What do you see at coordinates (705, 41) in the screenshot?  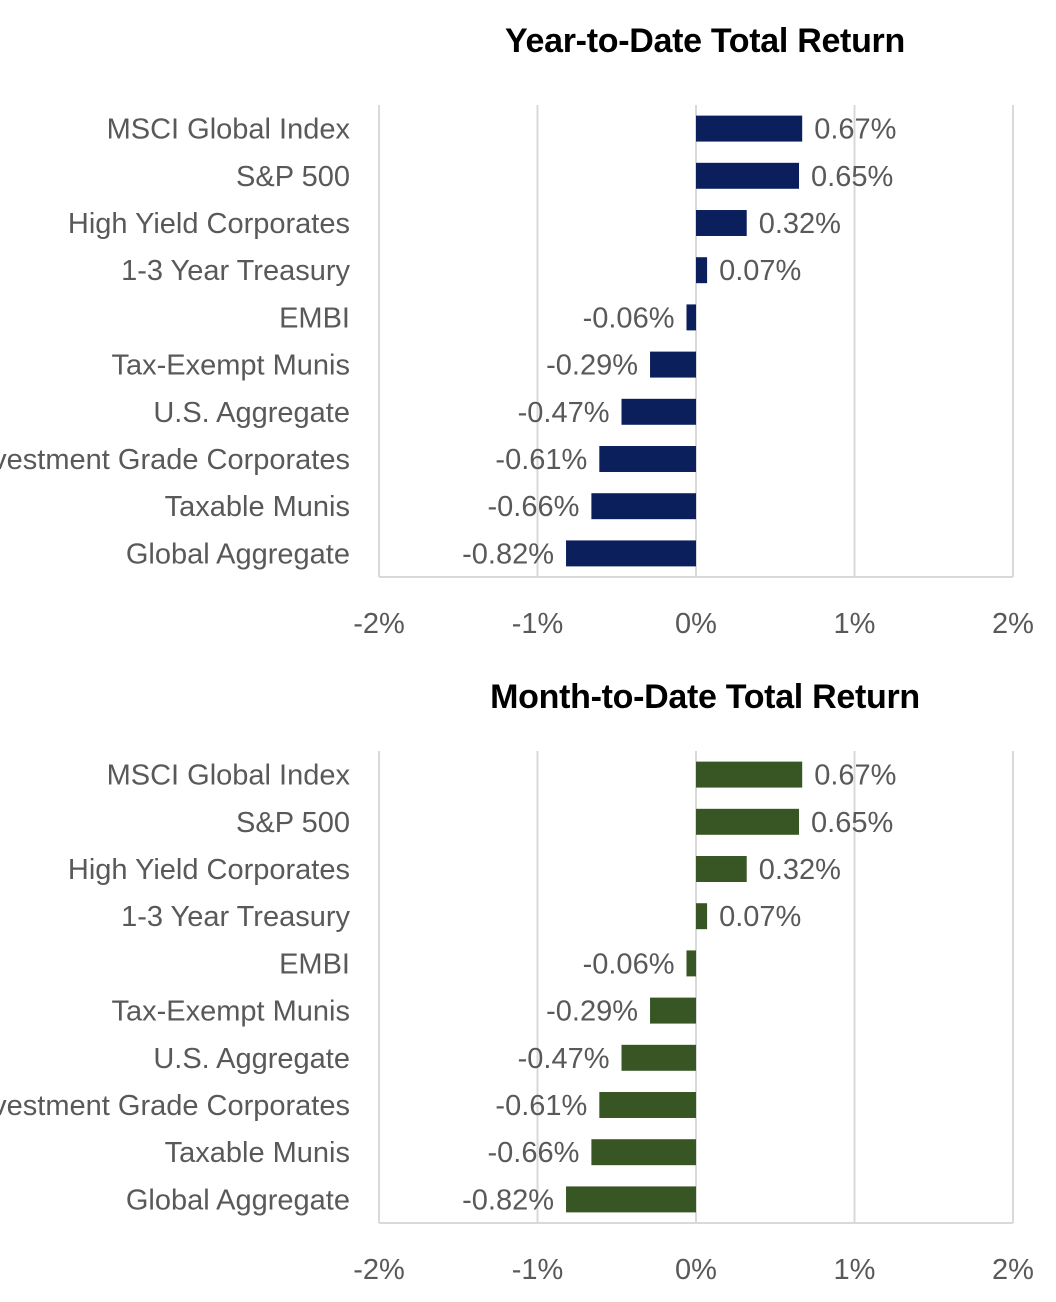 I see `chart-title: Year-to-Date Total Return` at bounding box center [705, 41].